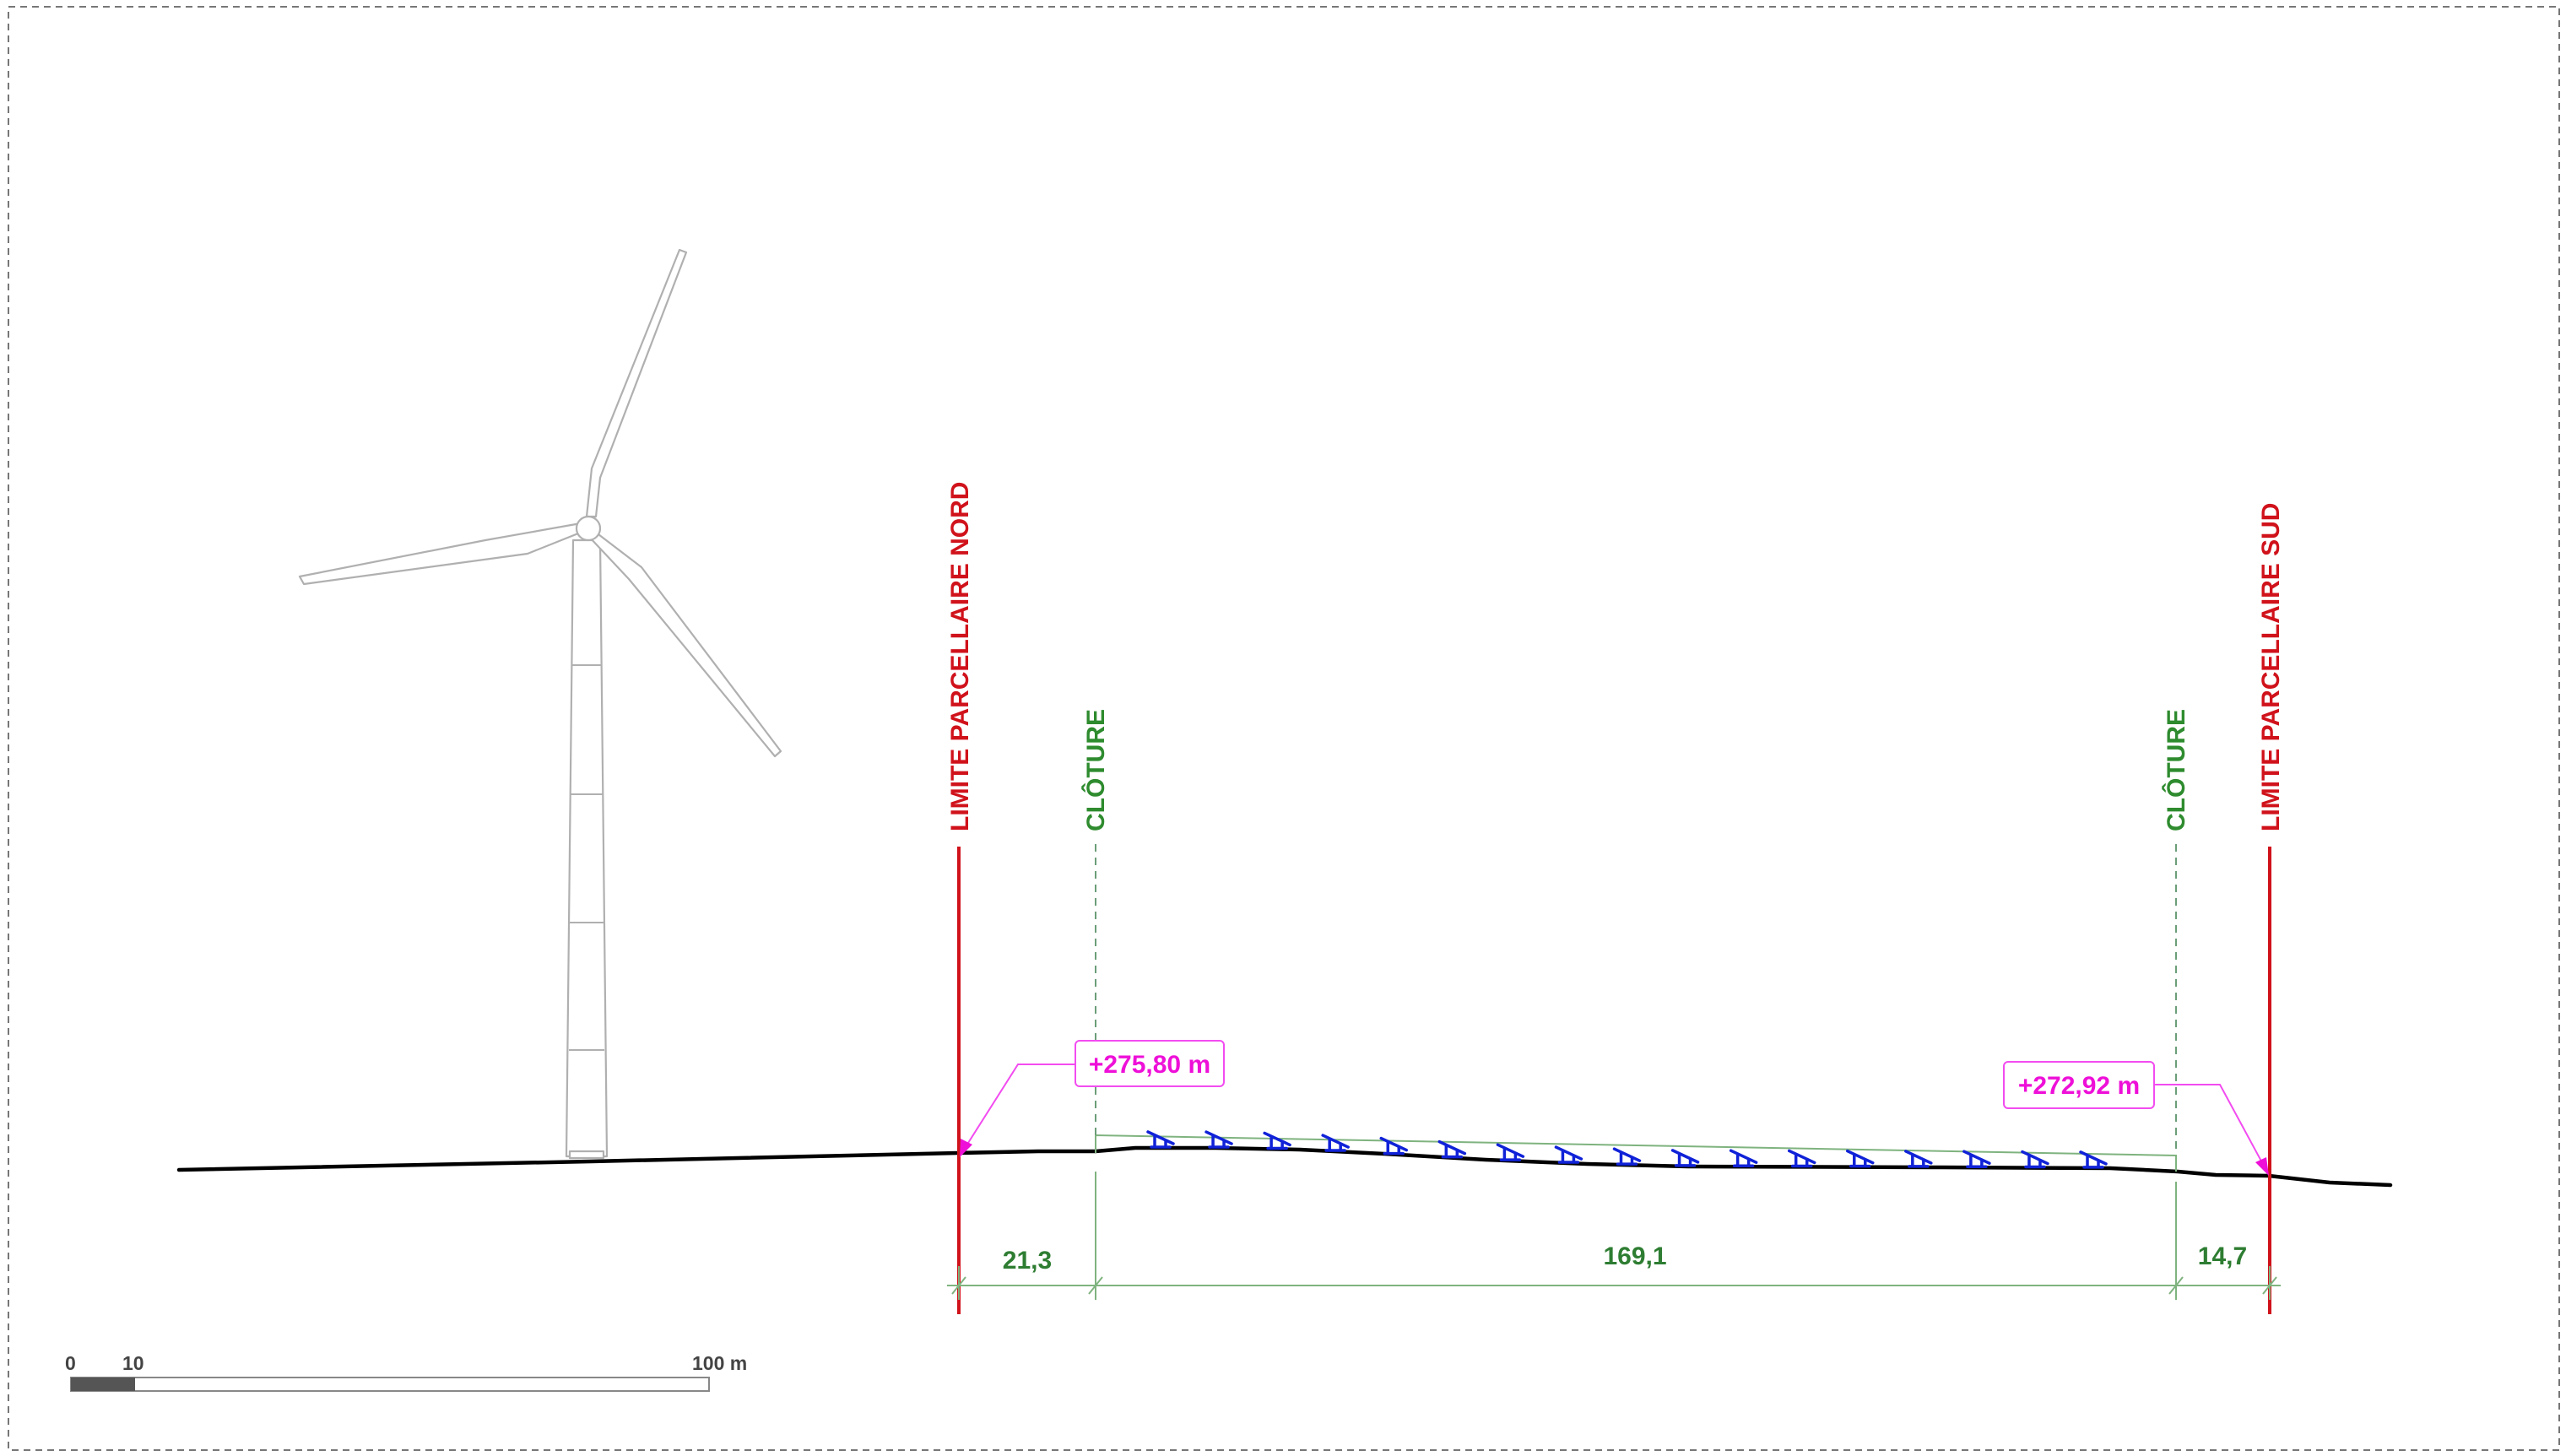 This screenshot has height=1456, width=2566. I want to click on dimension-chain: 21,3 169,1 14,7, so click(1614, 1236).